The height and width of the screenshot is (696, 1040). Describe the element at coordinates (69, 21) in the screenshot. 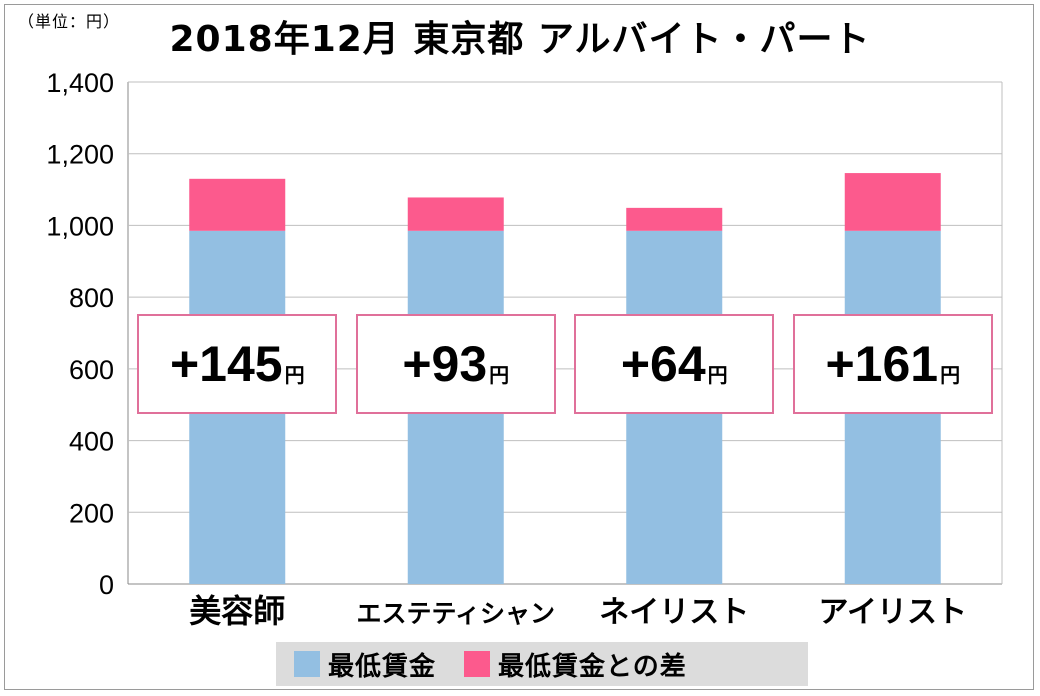

I see `unit-label: （単位：円）` at that location.